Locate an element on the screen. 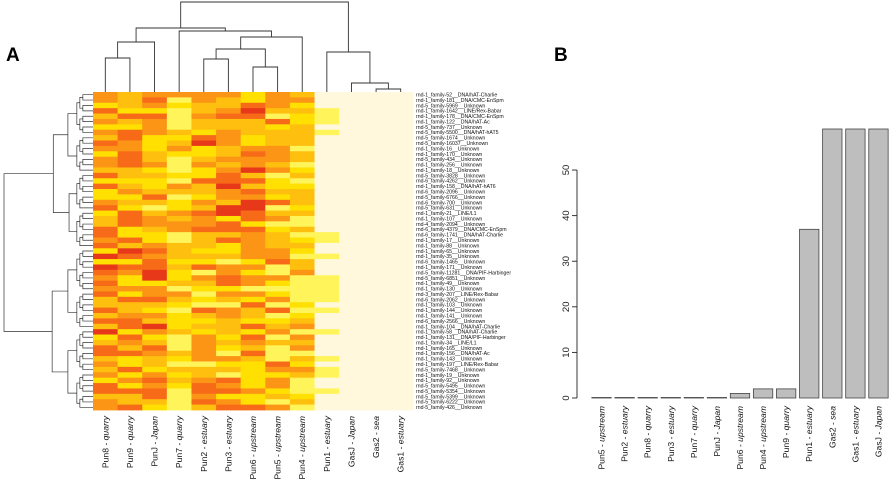 The width and height of the screenshot is (892, 486). x-tick-label: Pun3 - estuary is located at coordinates (671, 433).